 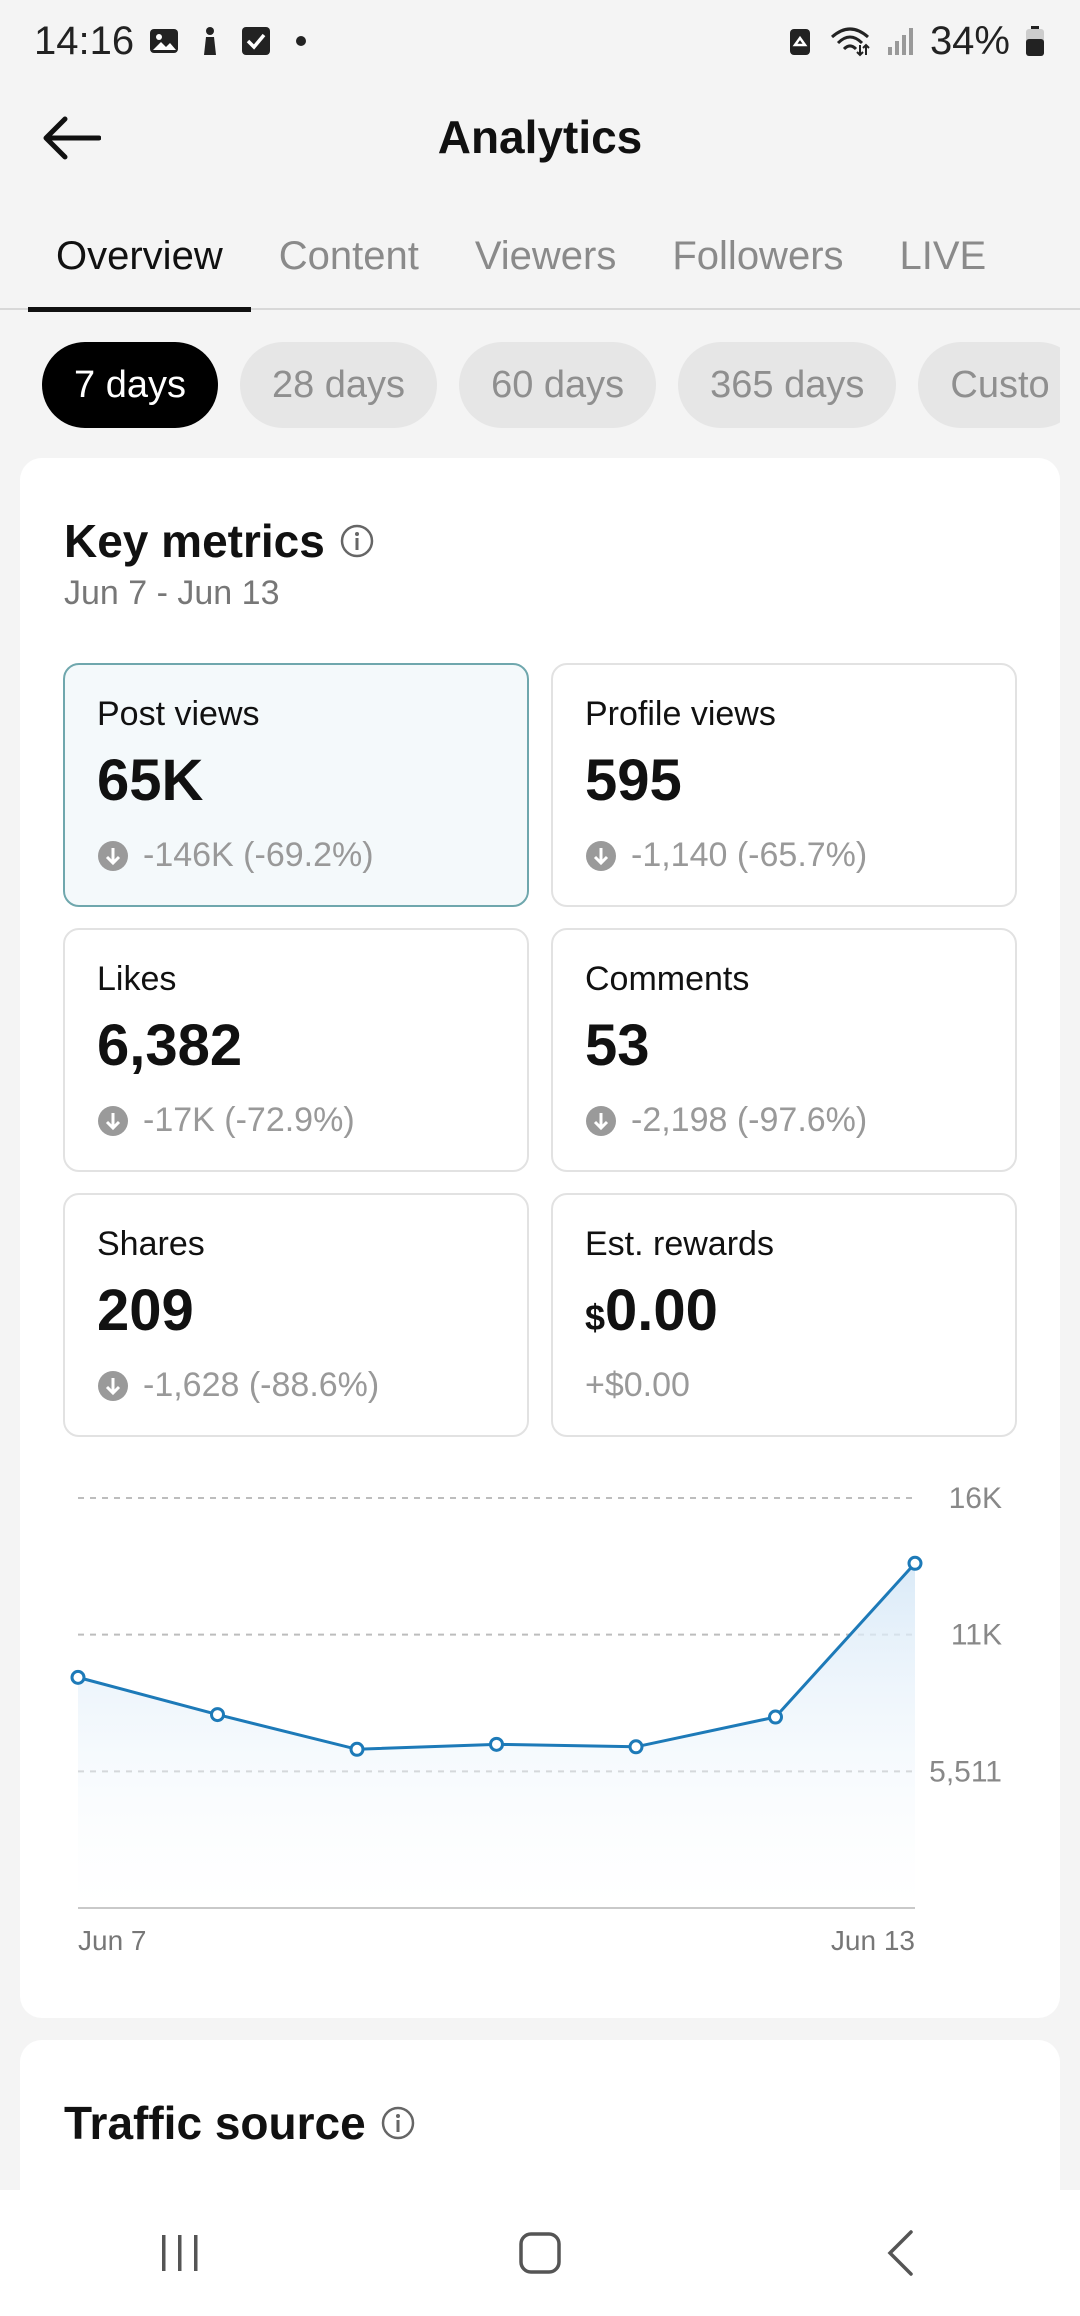 What do you see at coordinates (558, 385) in the screenshot?
I see `period-60-days: 60 days` at bounding box center [558, 385].